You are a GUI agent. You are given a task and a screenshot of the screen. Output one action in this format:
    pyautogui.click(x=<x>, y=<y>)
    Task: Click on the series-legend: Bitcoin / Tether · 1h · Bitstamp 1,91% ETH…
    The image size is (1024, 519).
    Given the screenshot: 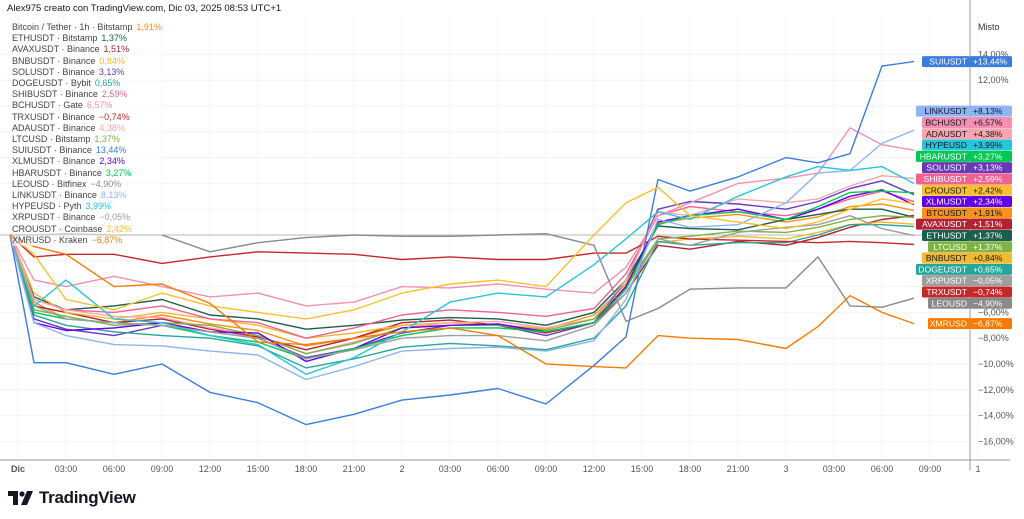 What is the action you would take?
    pyautogui.click(x=87, y=134)
    